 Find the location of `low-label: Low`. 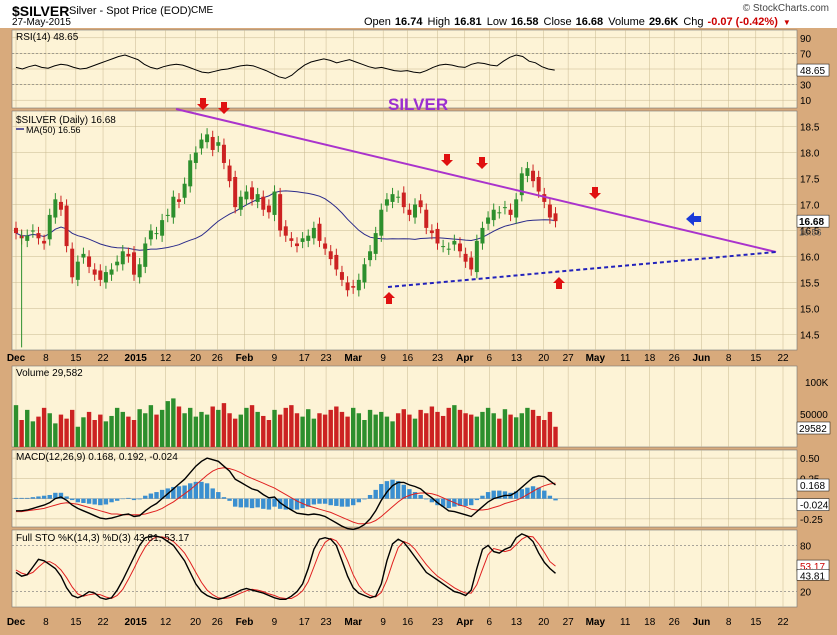

low-label: Low is located at coordinates (496, 22).